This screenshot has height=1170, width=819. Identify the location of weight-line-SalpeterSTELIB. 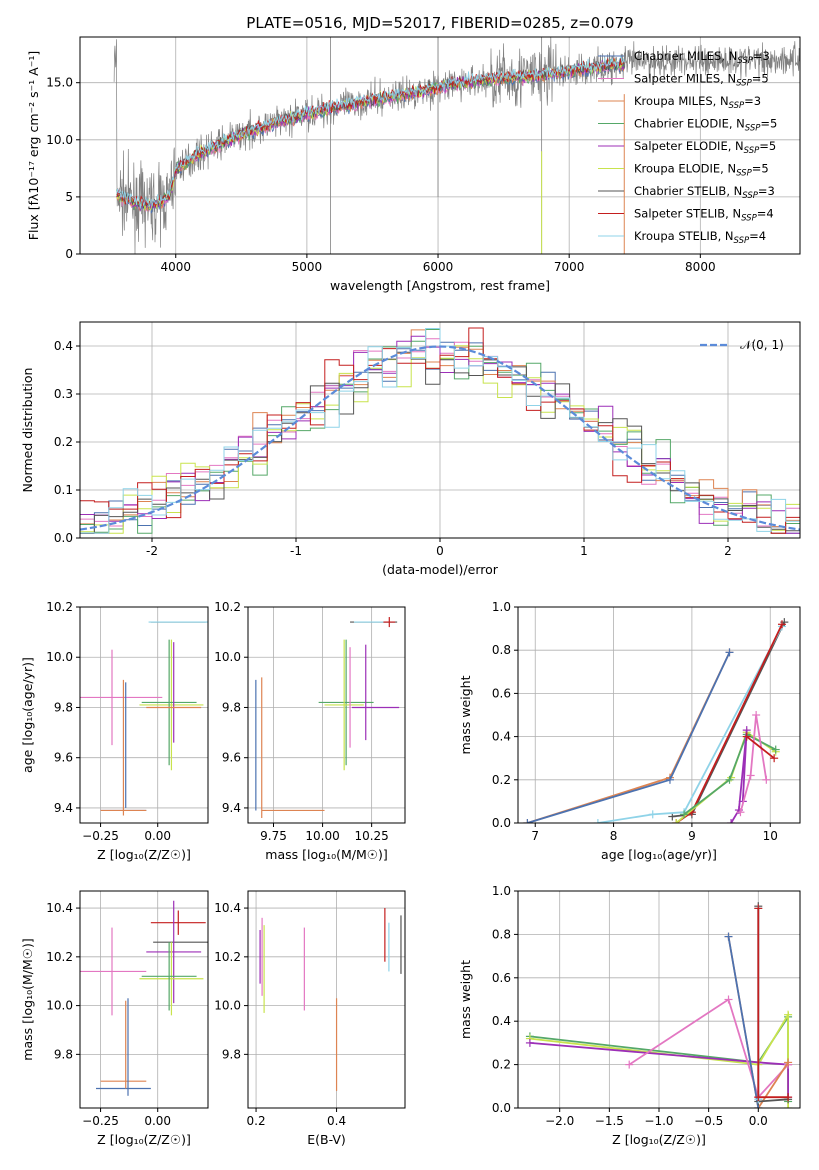
(760, 747).